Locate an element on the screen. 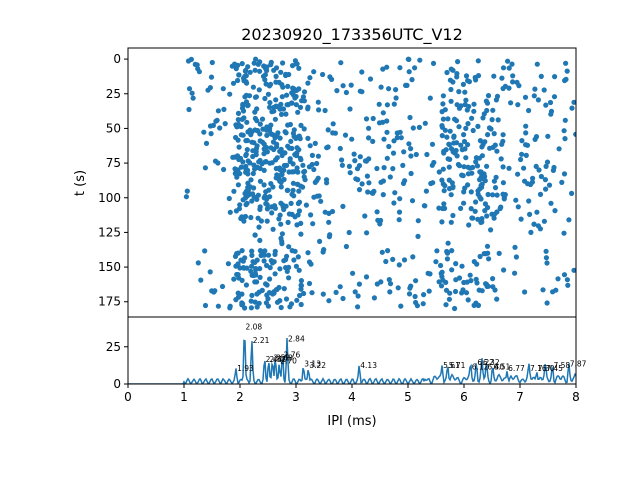 Image resolution: width=640 pixels, height=480 pixels. x-tick-label: 2 is located at coordinates (240, 397).